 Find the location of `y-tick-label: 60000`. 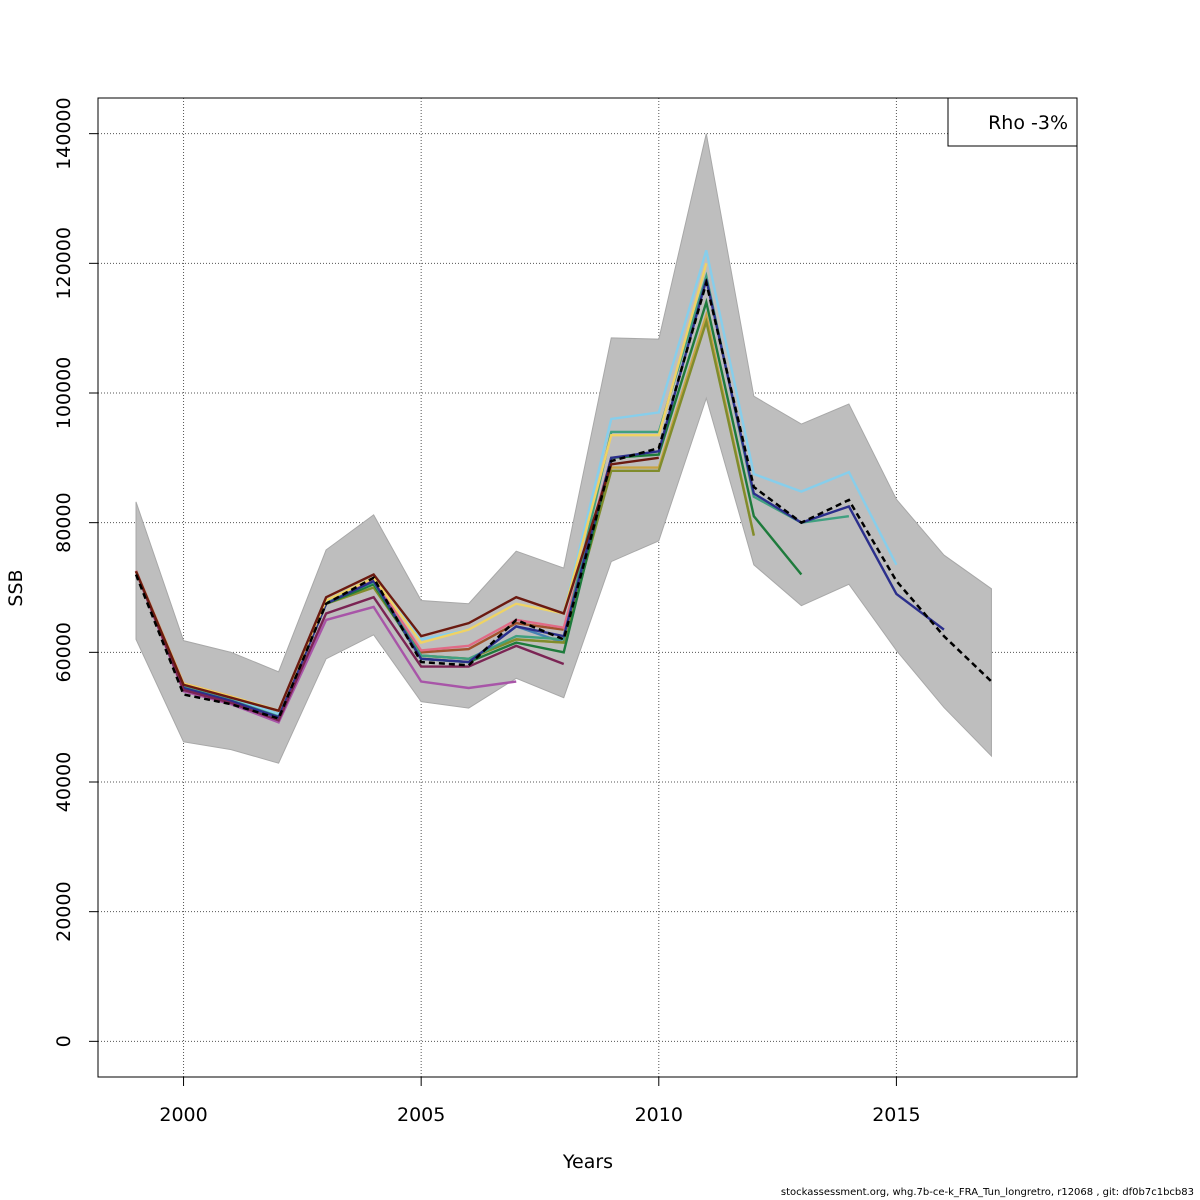

y-tick-label: 60000 is located at coordinates (64, 652).